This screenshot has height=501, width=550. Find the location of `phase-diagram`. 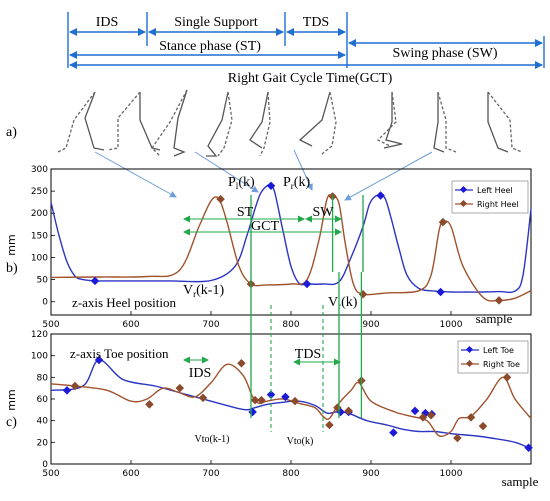

phase-diagram is located at coordinates (306, 40).